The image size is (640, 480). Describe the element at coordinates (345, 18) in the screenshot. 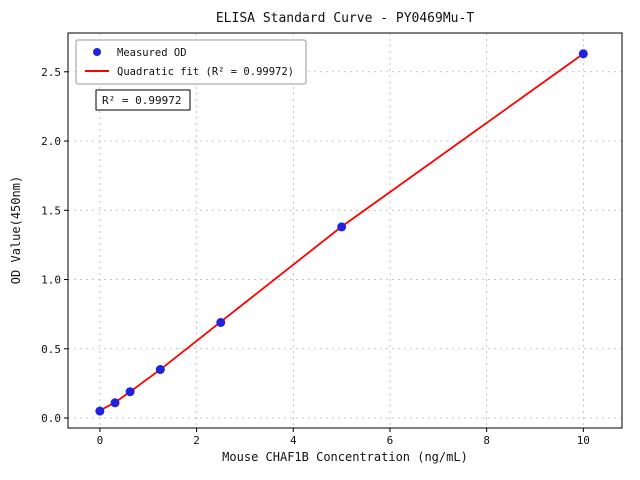

I see `chart-title: ELISA Standard Curve - PY0469Mu-T` at that location.